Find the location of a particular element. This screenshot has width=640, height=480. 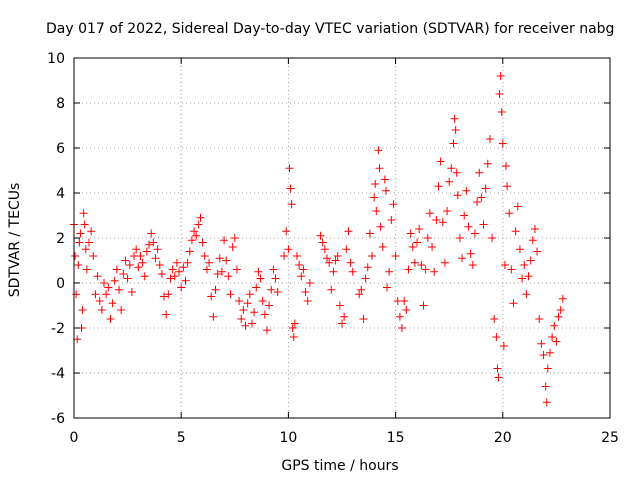

y-tick-label: 6 is located at coordinates (60, 149).